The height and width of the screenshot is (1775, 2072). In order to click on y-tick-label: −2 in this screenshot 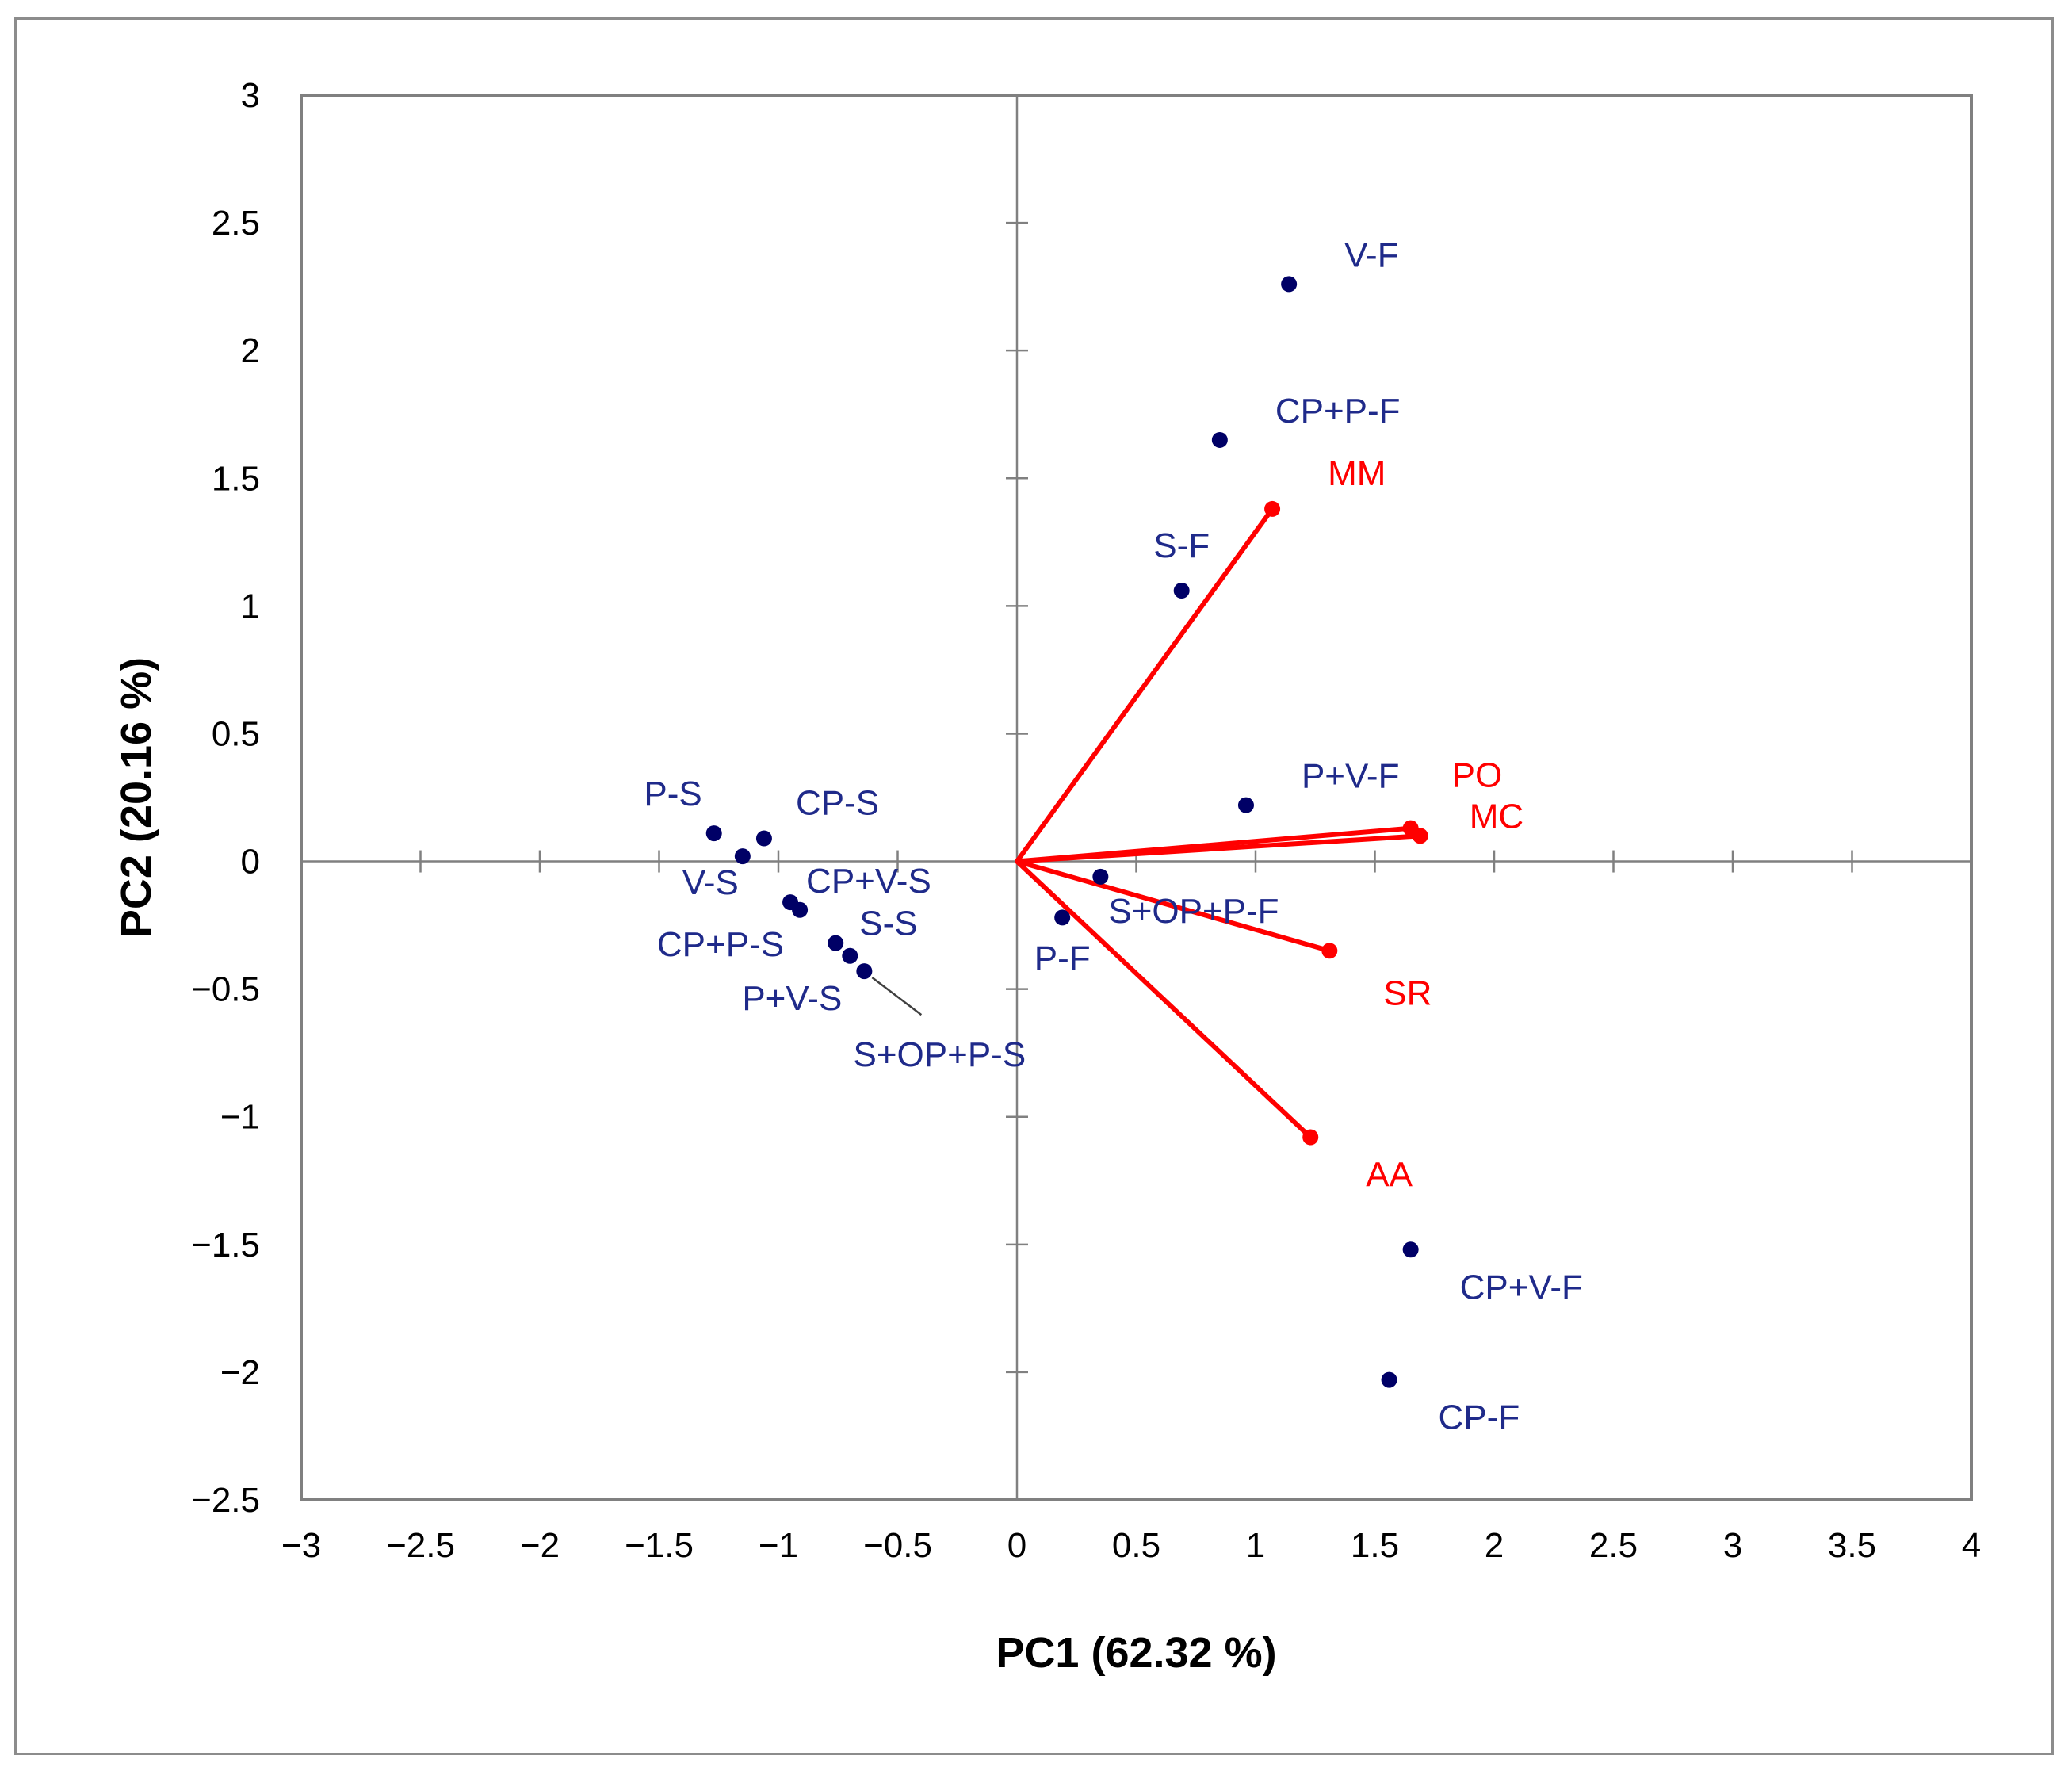, I will do `click(240, 1372)`.